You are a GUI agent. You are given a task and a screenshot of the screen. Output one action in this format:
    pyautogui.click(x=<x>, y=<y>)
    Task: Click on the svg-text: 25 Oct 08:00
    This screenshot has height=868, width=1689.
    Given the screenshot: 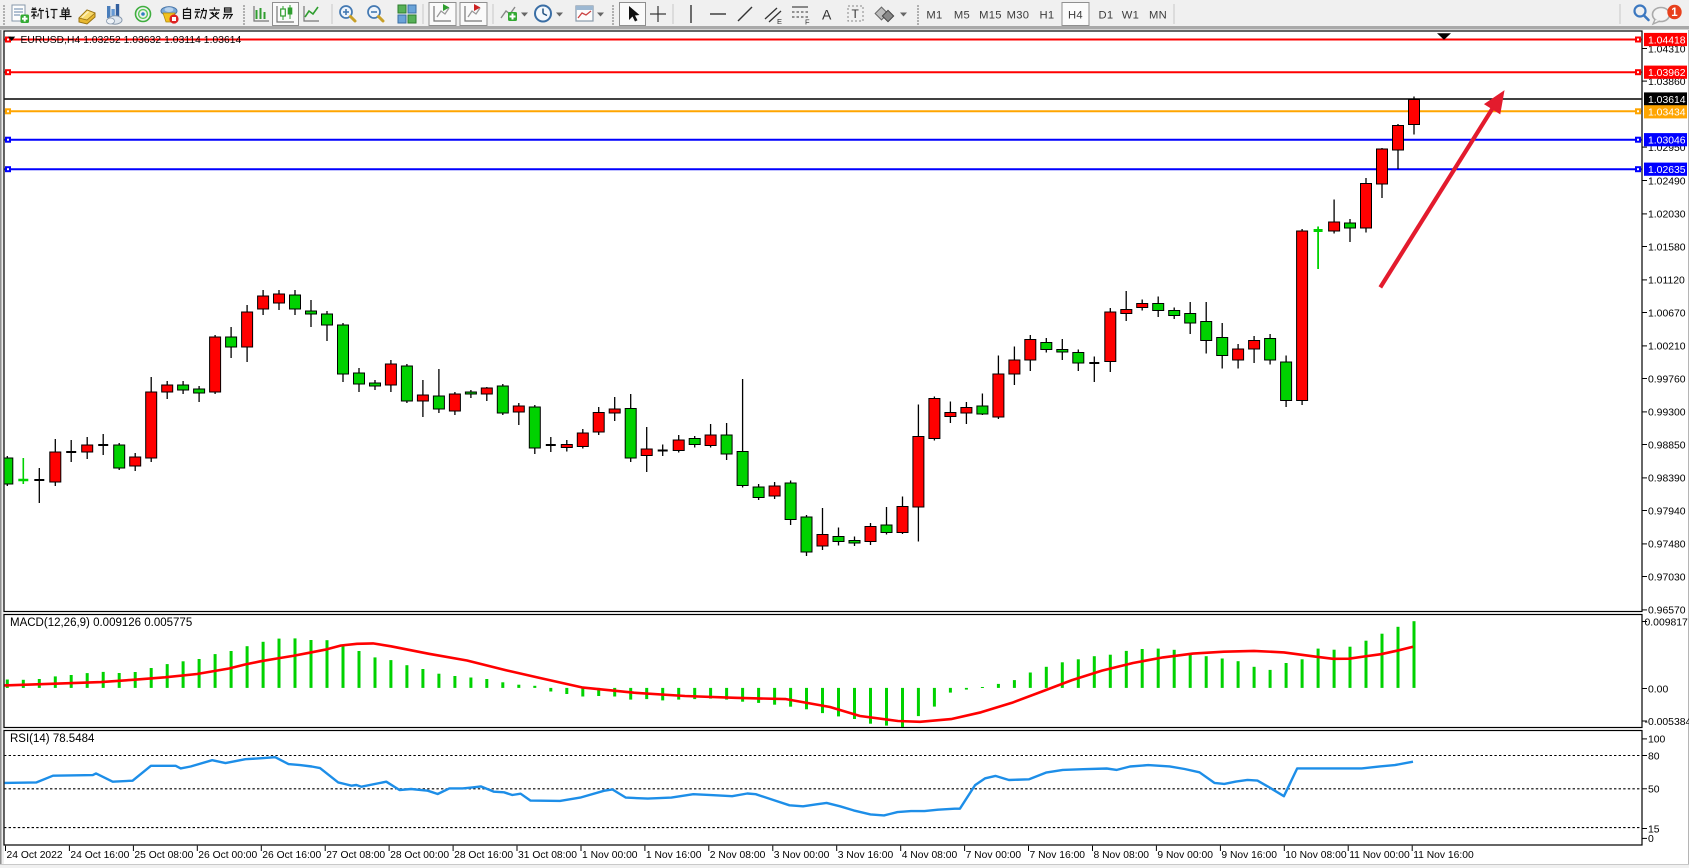 What is the action you would take?
    pyautogui.click(x=163, y=855)
    